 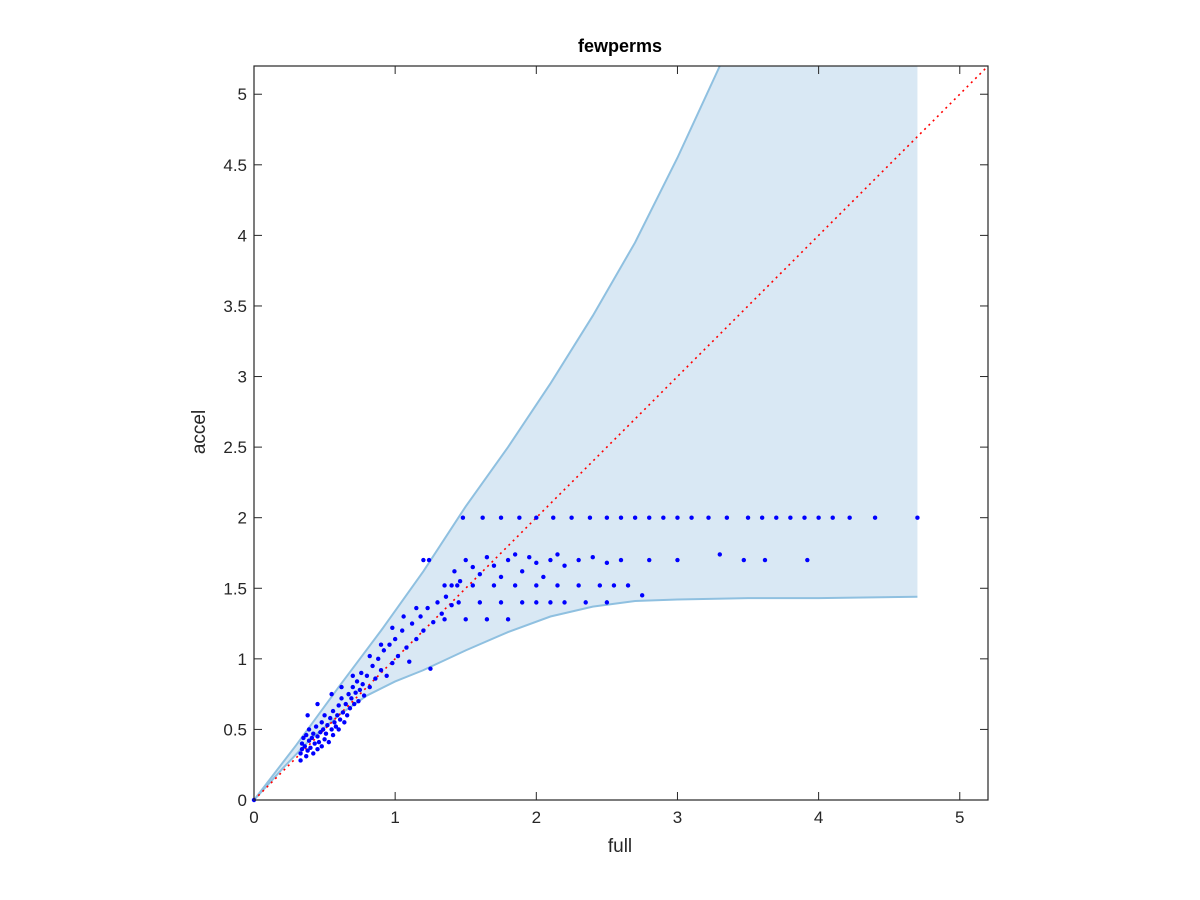 What do you see at coordinates (199, 432) in the screenshot?
I see `y-axis-label: accel` at bounding box center [199, 432].